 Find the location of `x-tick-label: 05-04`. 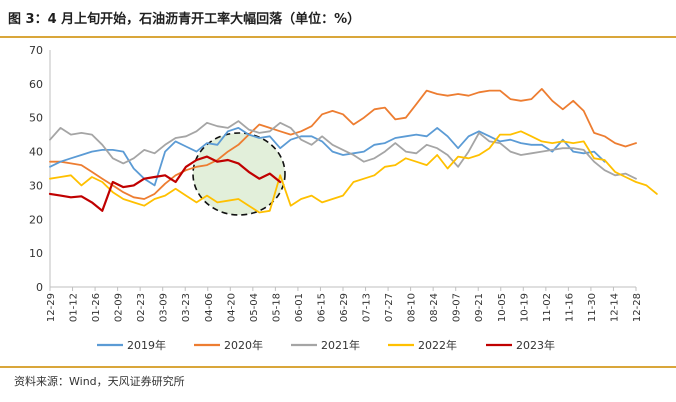

x-tick-label: 05-04 is located at coordinates (254, 307).